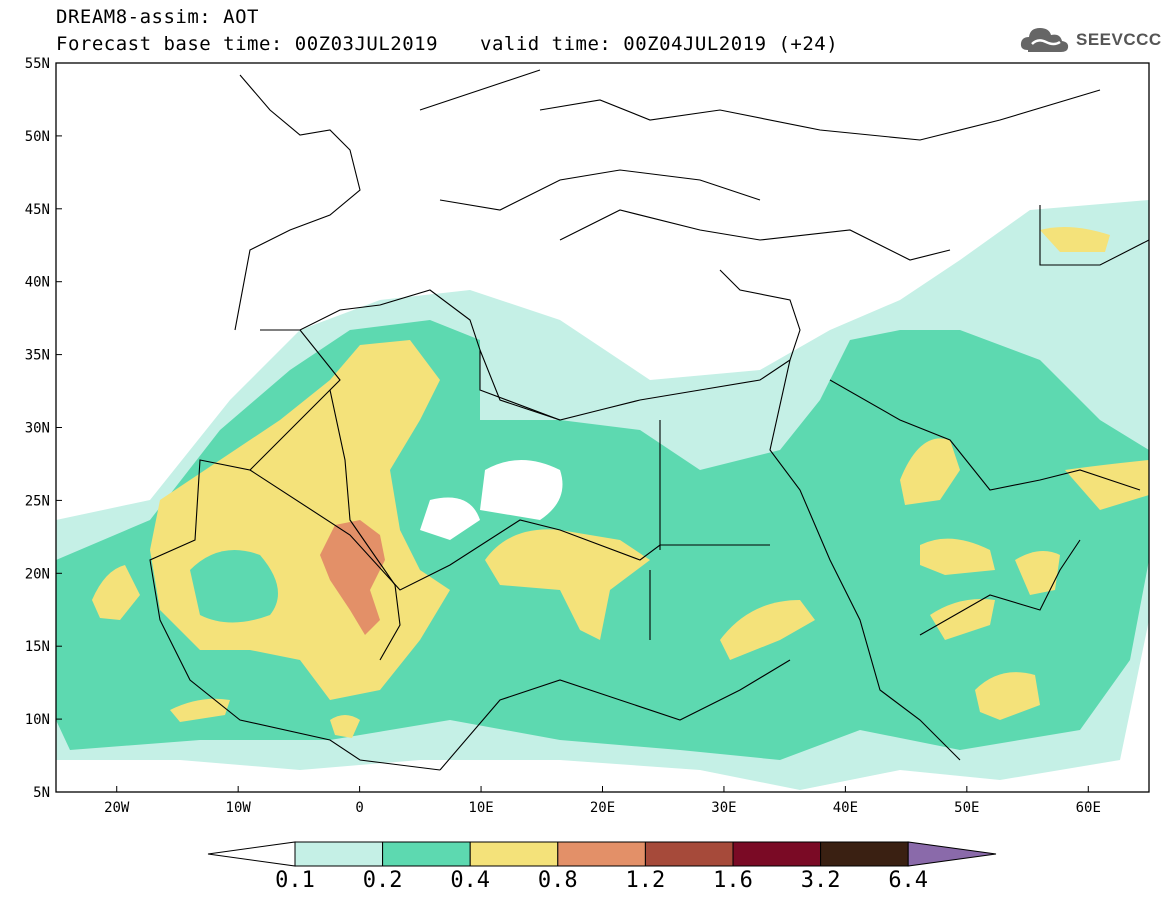 Image resolution: width=1165 pixels, height=905 pixels. I want to click on lon-label: 40E, so click(845, 808).